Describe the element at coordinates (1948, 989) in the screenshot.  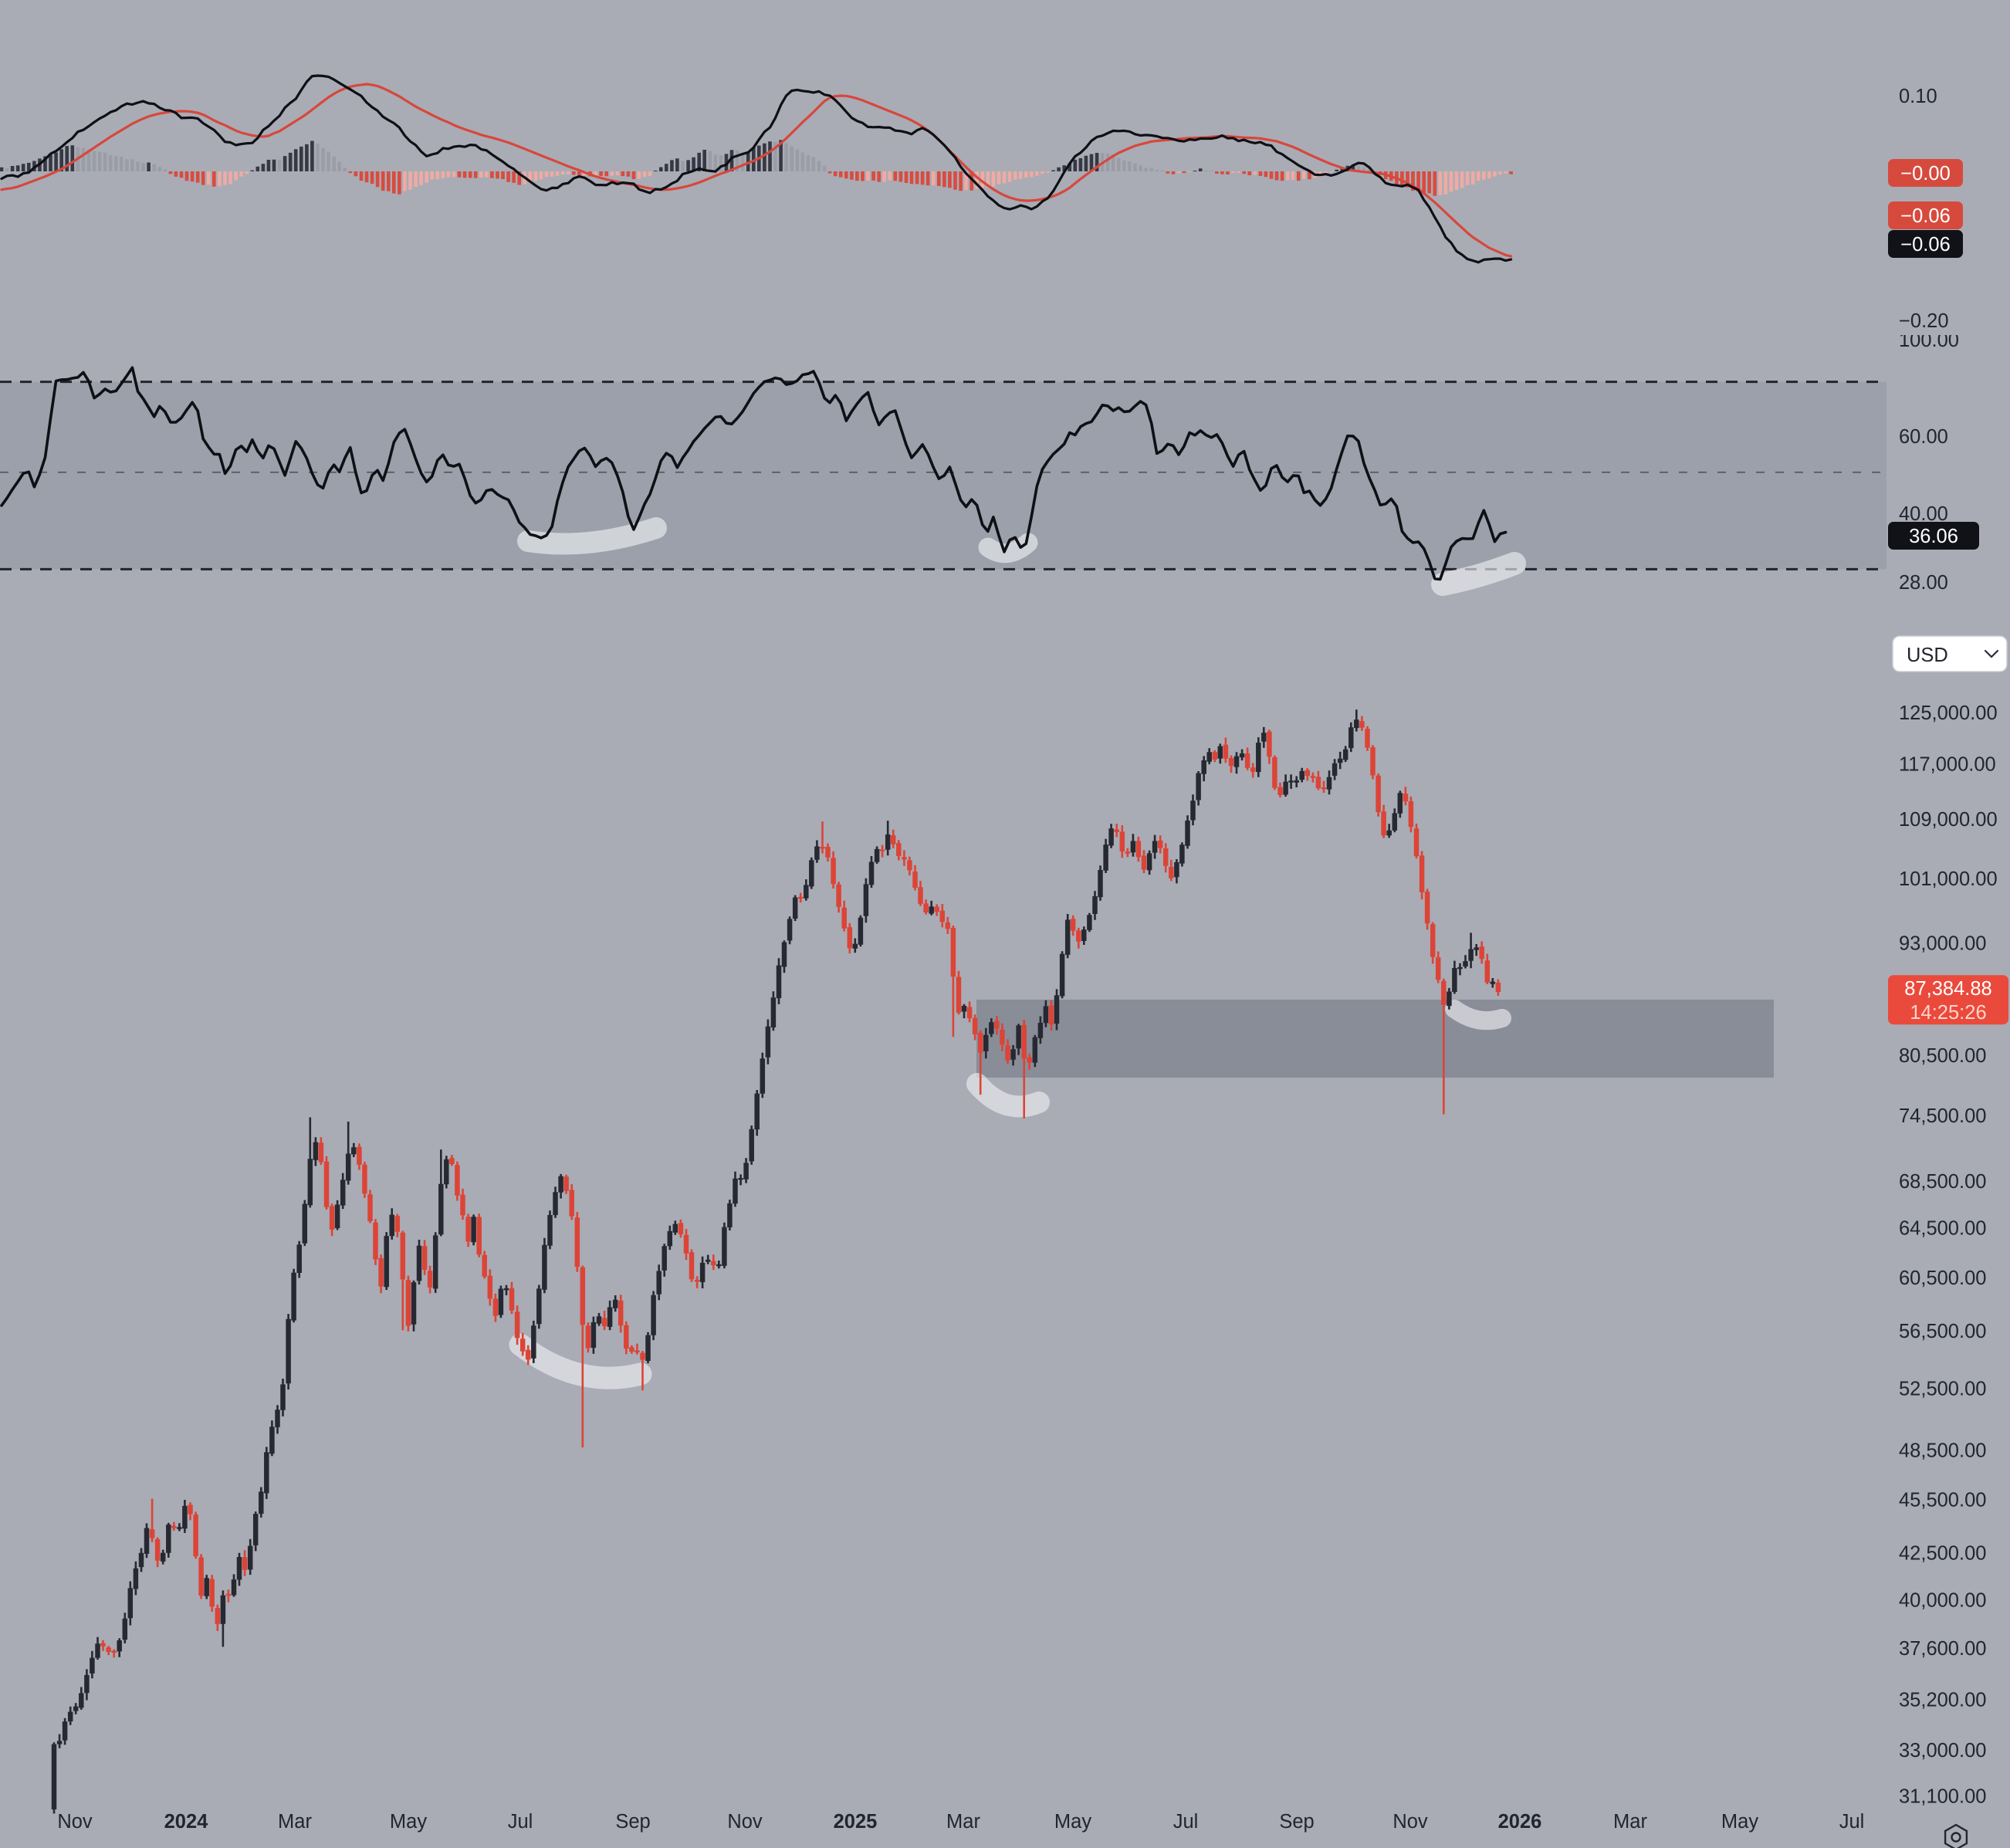
I see `svg-text: 87,384.88` at that location.